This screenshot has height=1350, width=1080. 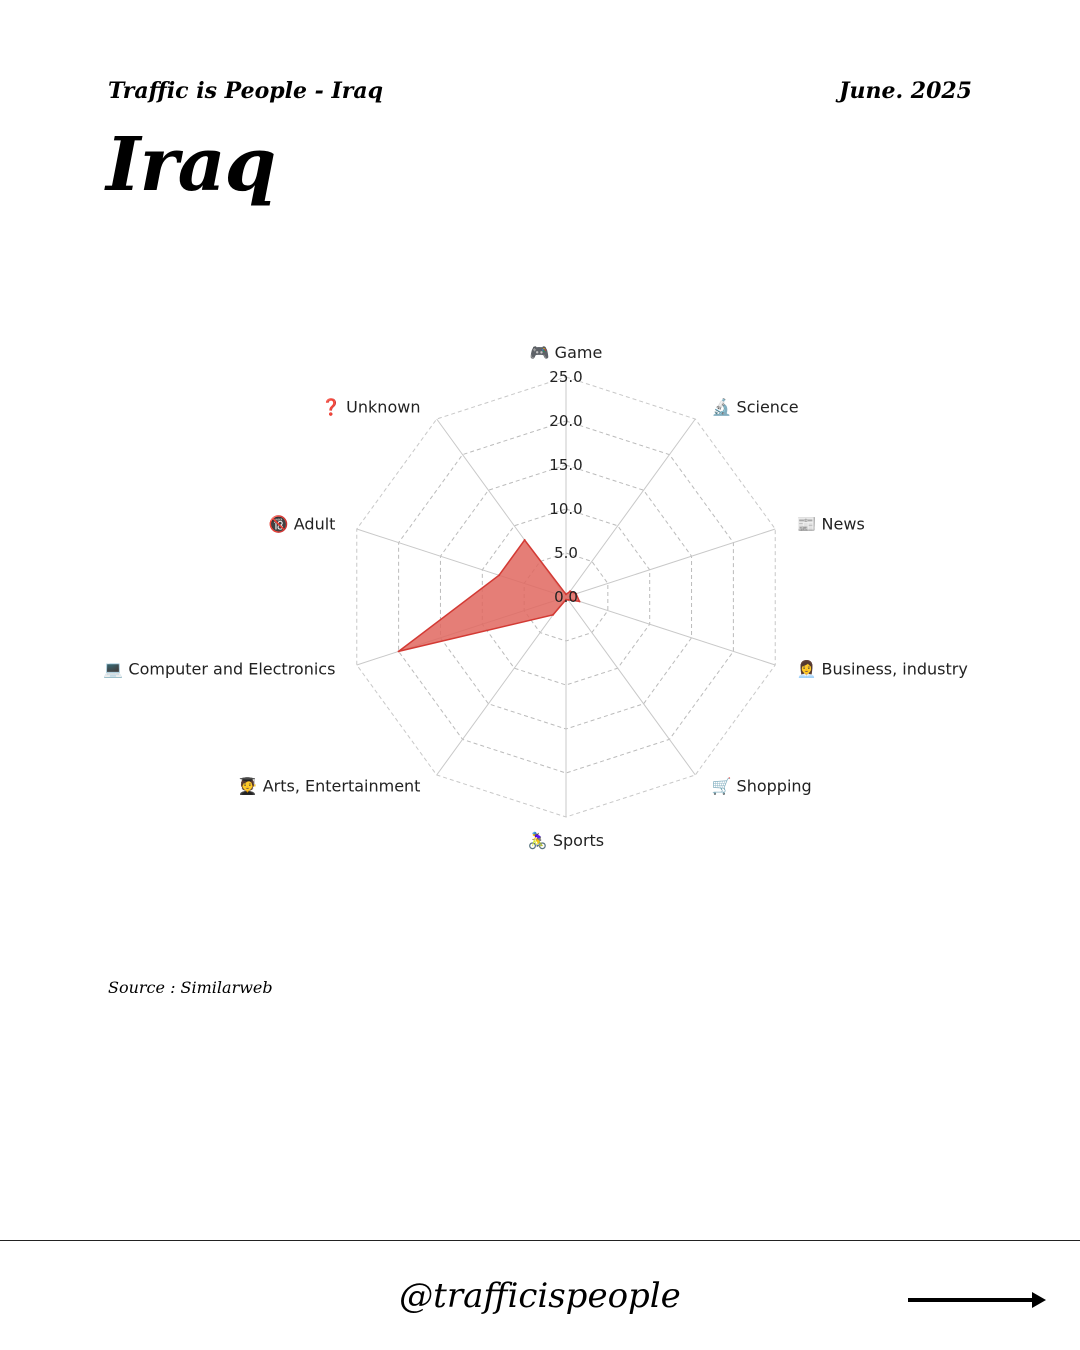 I want to click on category-label-8: 🔞 Adult, so click(x=302, y=524).